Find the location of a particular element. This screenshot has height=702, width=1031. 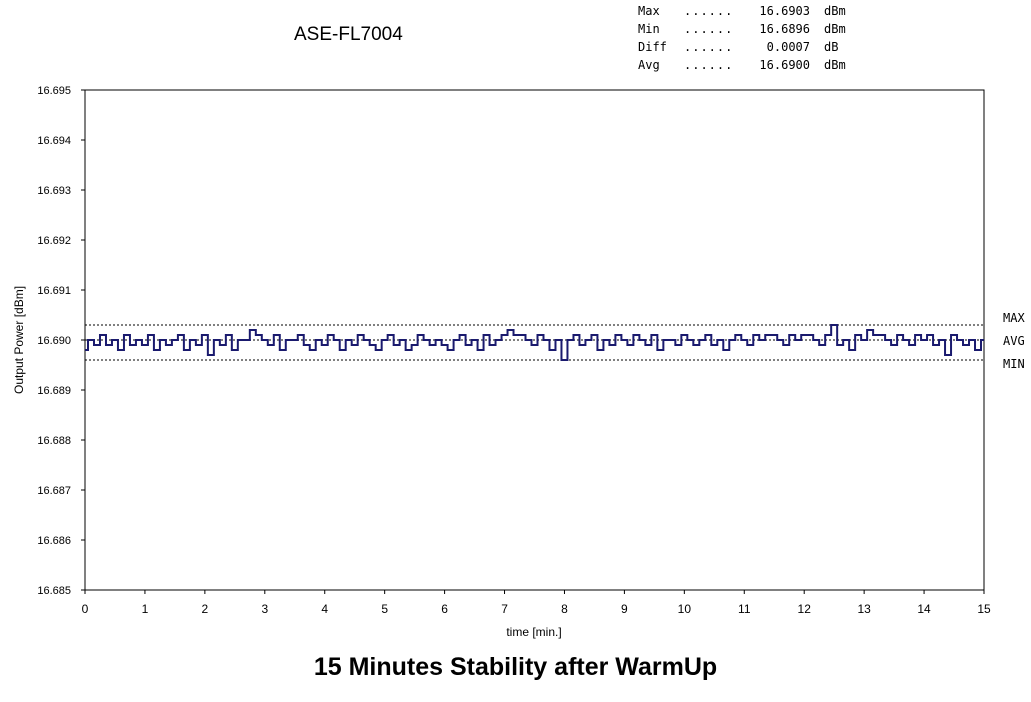

x-tick-label: 7 is located at coordinates (504, 609).